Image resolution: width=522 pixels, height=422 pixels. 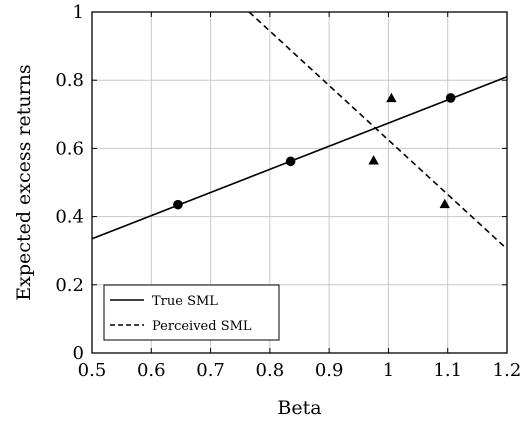 What do you see at coordinates (69, 285) in the screenshot?
I see `y-tick-label: 0.2` at bounding box center [69, 285].